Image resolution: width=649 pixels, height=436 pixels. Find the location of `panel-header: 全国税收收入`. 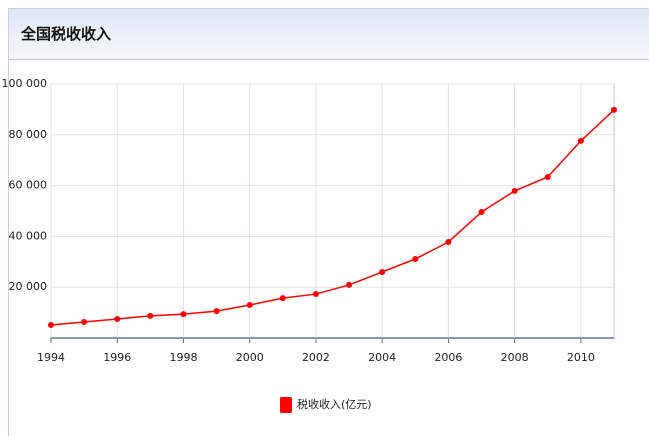

panel-header: 全国税收收入 is located at coordinates (329, 34).